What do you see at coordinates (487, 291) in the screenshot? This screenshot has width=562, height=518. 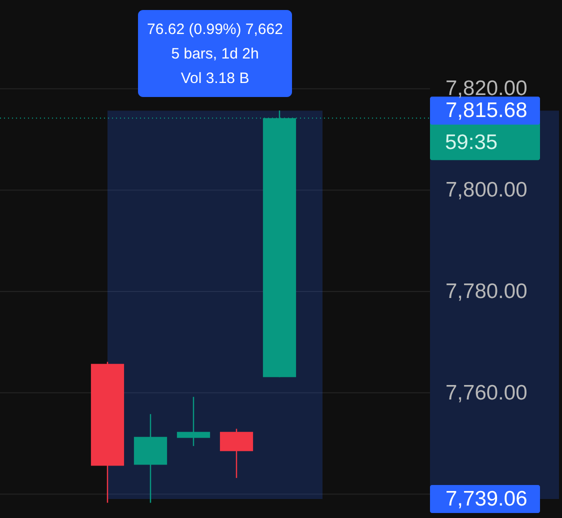 I see `y-tick-label: 7,780.00` at bounding box center [487, 291].